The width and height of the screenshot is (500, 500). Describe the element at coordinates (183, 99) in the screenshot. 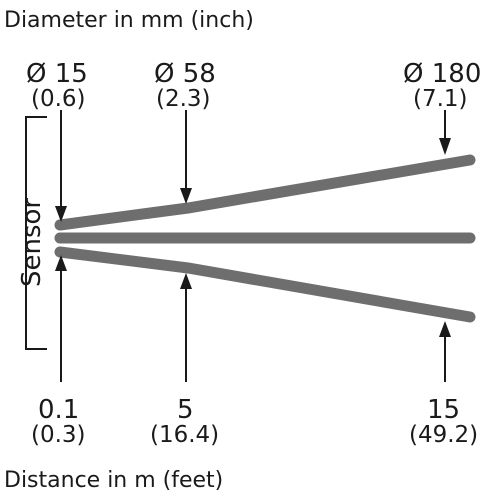

I see `diameter-imperial-2: (2.3)` at that location.